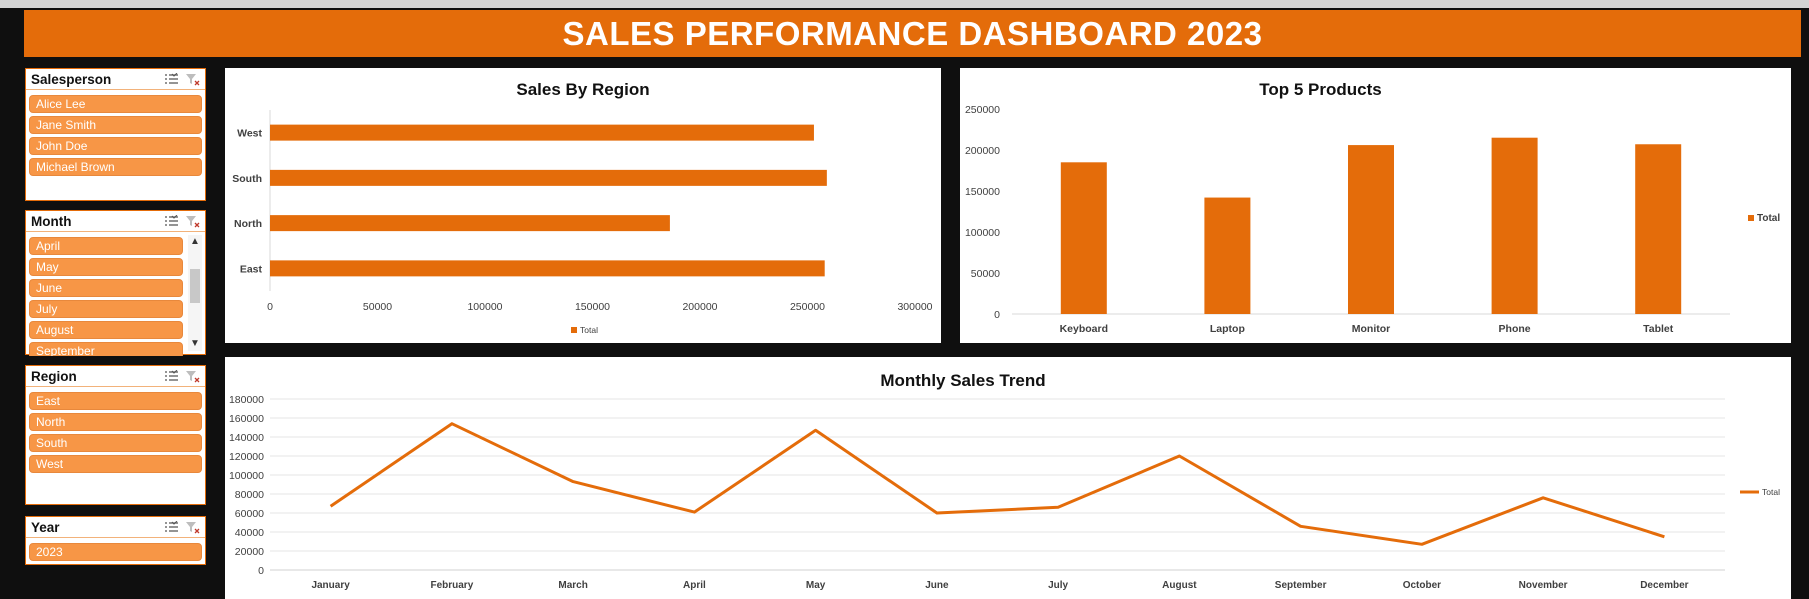 Image resolution: width=1809 pixels, height=599 pixels. I want to click on y-tick-label: 20000, so click(249, 552).